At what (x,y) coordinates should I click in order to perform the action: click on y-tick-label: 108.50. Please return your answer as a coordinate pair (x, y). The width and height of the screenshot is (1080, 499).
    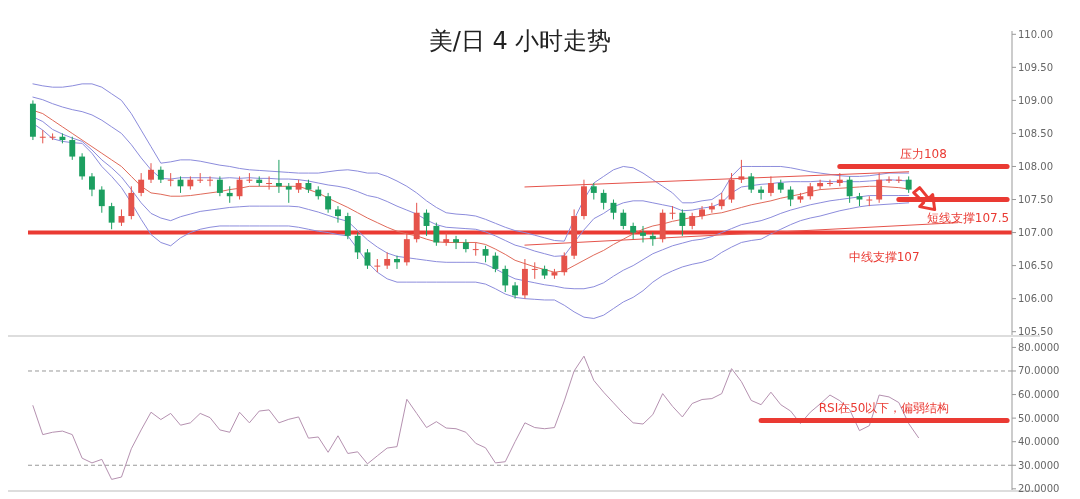
    Looking at the image, I should click on (1035, 133).